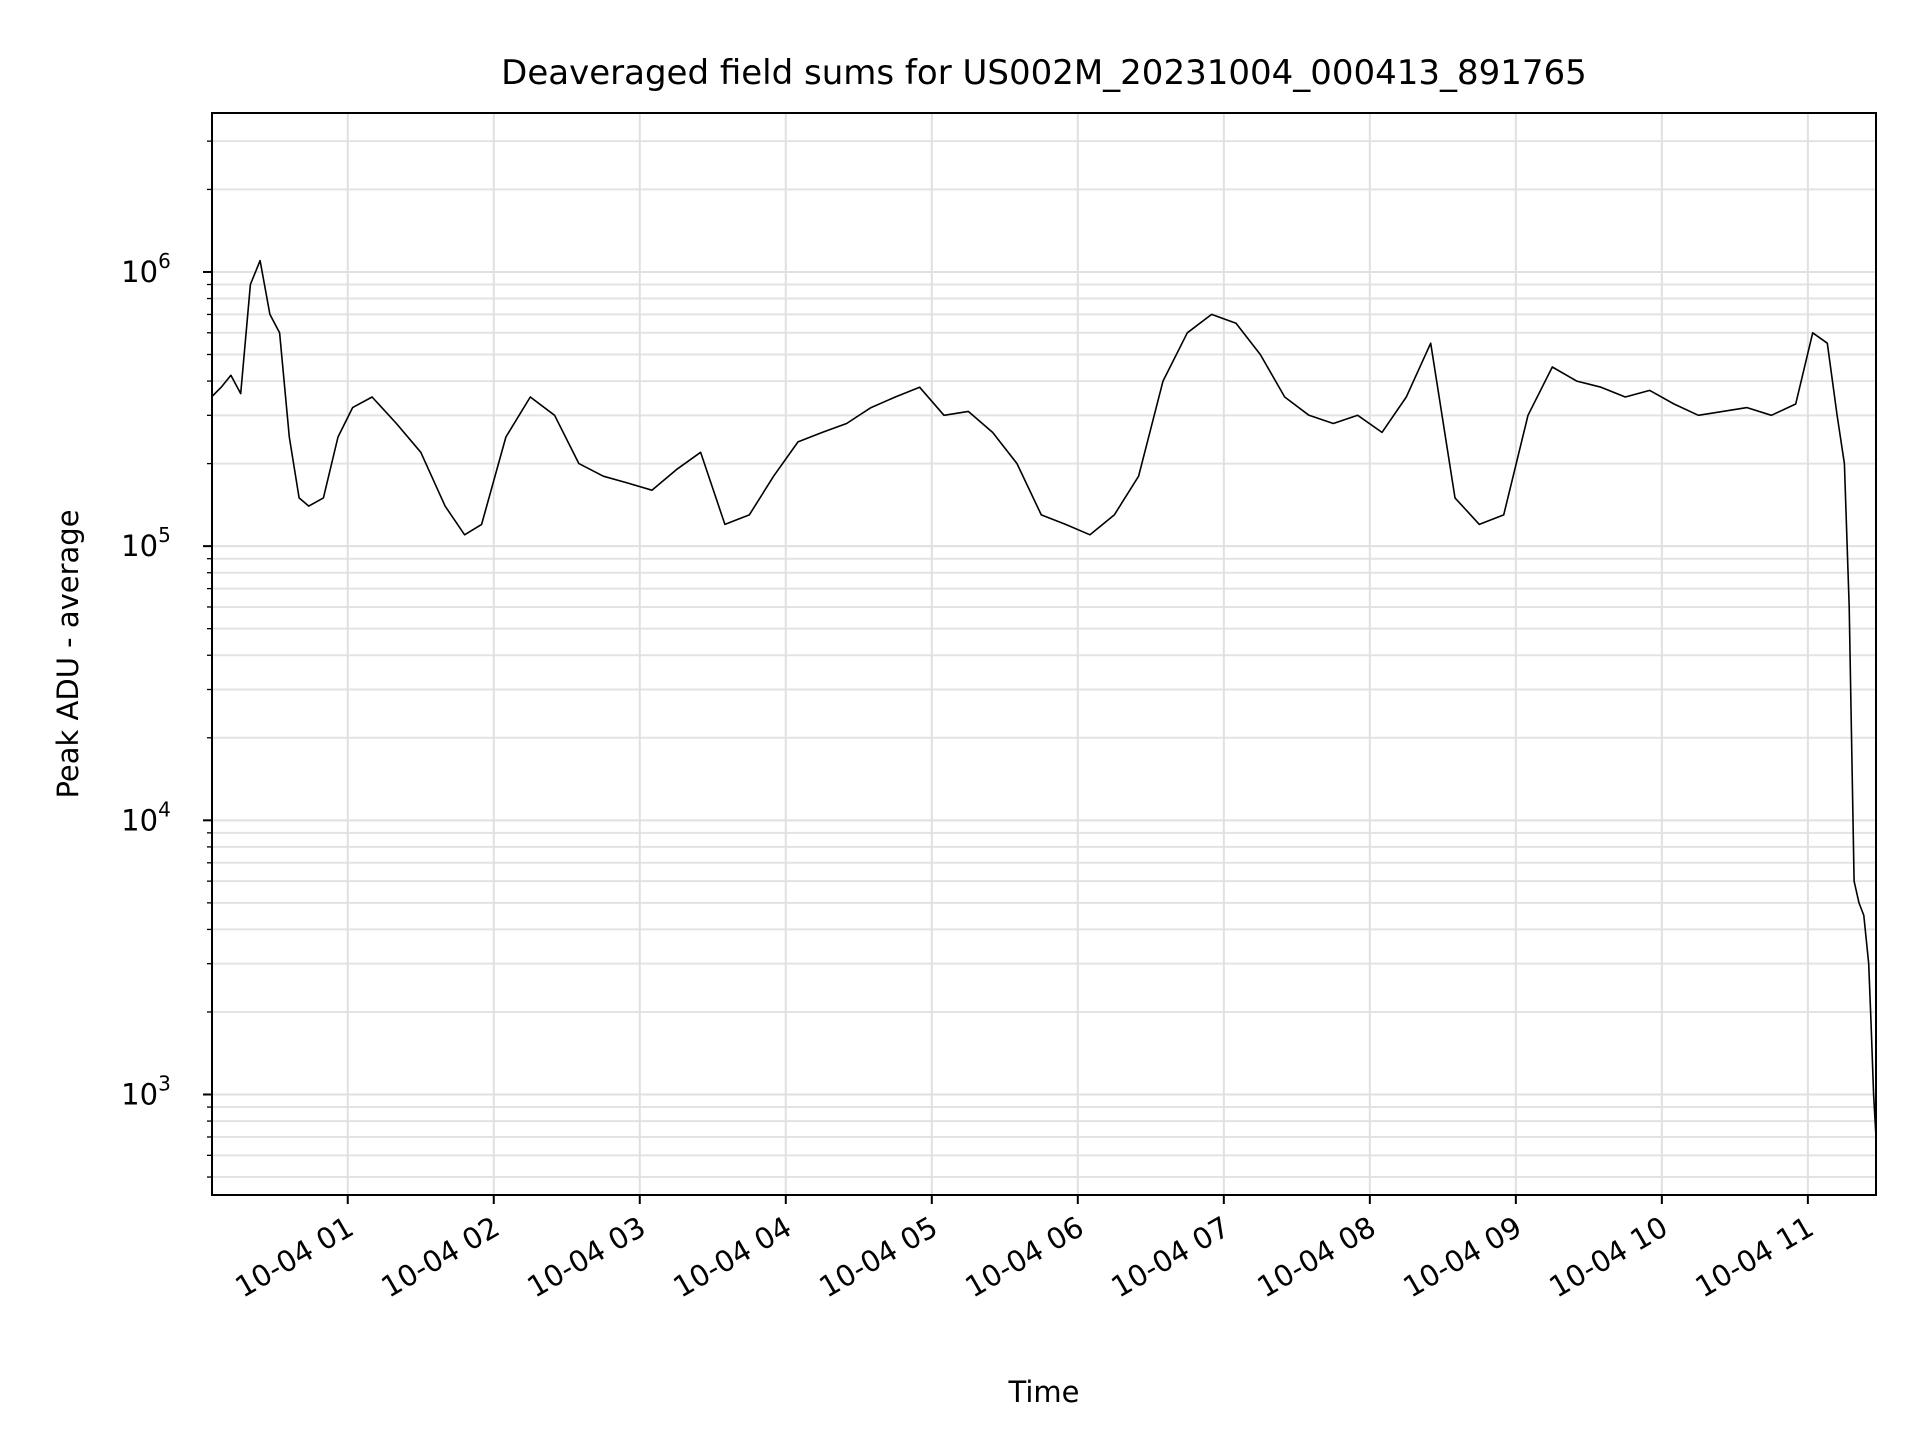 The width and height of the screenshot is (1920, 1440). I want to click on x-axis-label: Time, so click(1044, 1392).